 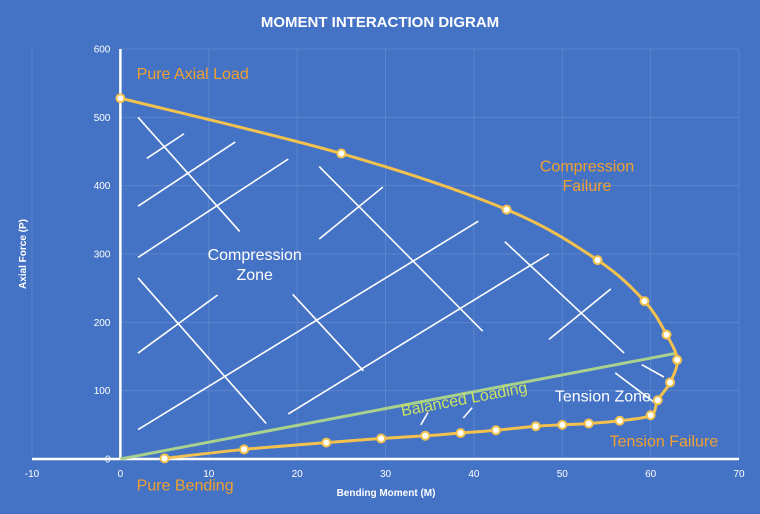 What do you see at coordinates (474, 474) in the screenshot?
I see `x-tick-label: 40` at bounding box center [474, 474].